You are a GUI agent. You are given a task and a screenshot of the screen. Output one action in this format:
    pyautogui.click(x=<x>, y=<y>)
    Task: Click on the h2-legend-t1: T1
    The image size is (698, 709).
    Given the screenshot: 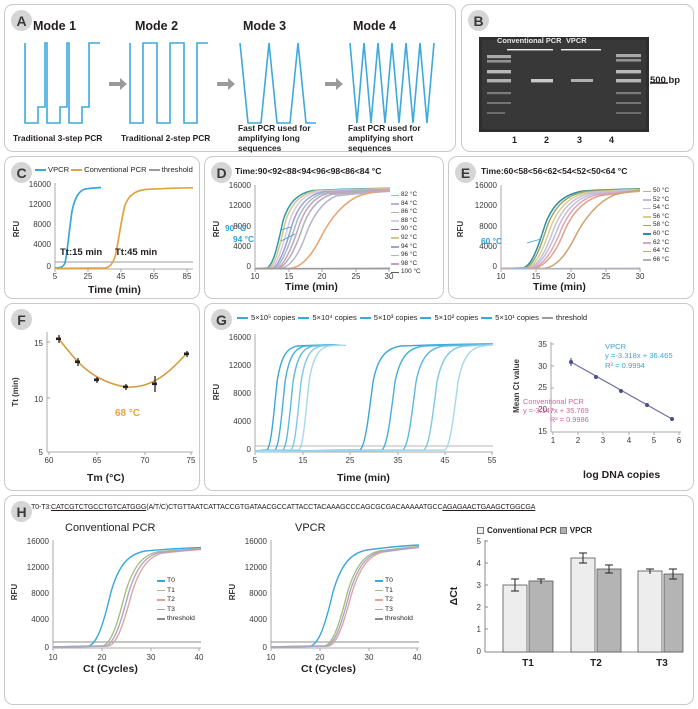 What is the action you would take?
    pyautogui.click(x=394, y=591)
    